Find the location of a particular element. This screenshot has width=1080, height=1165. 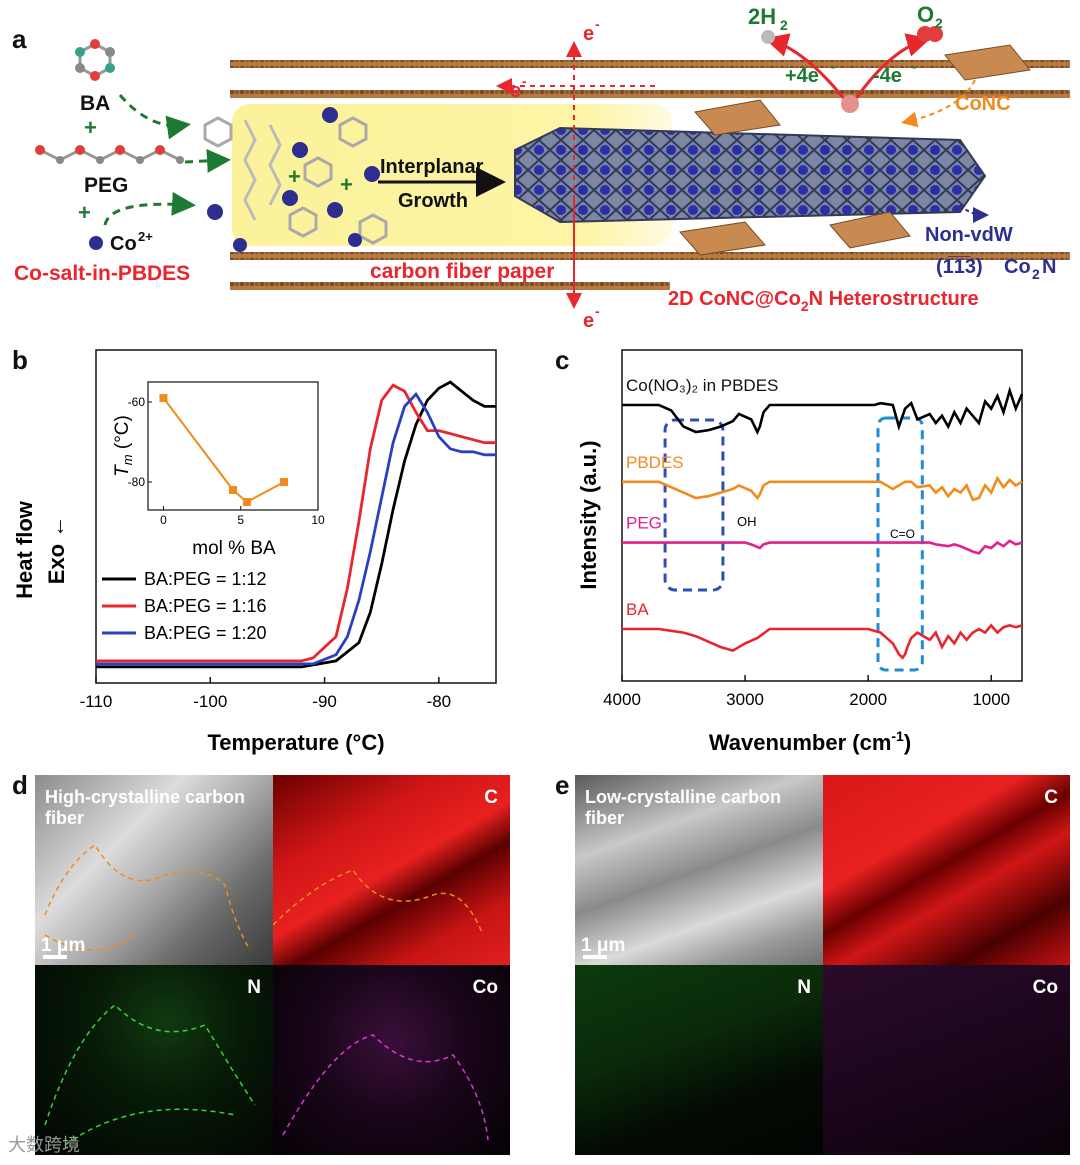

heterostructure-label: 2D CoNC@Co2N Heterostructure is located at coordinates (823, 301).